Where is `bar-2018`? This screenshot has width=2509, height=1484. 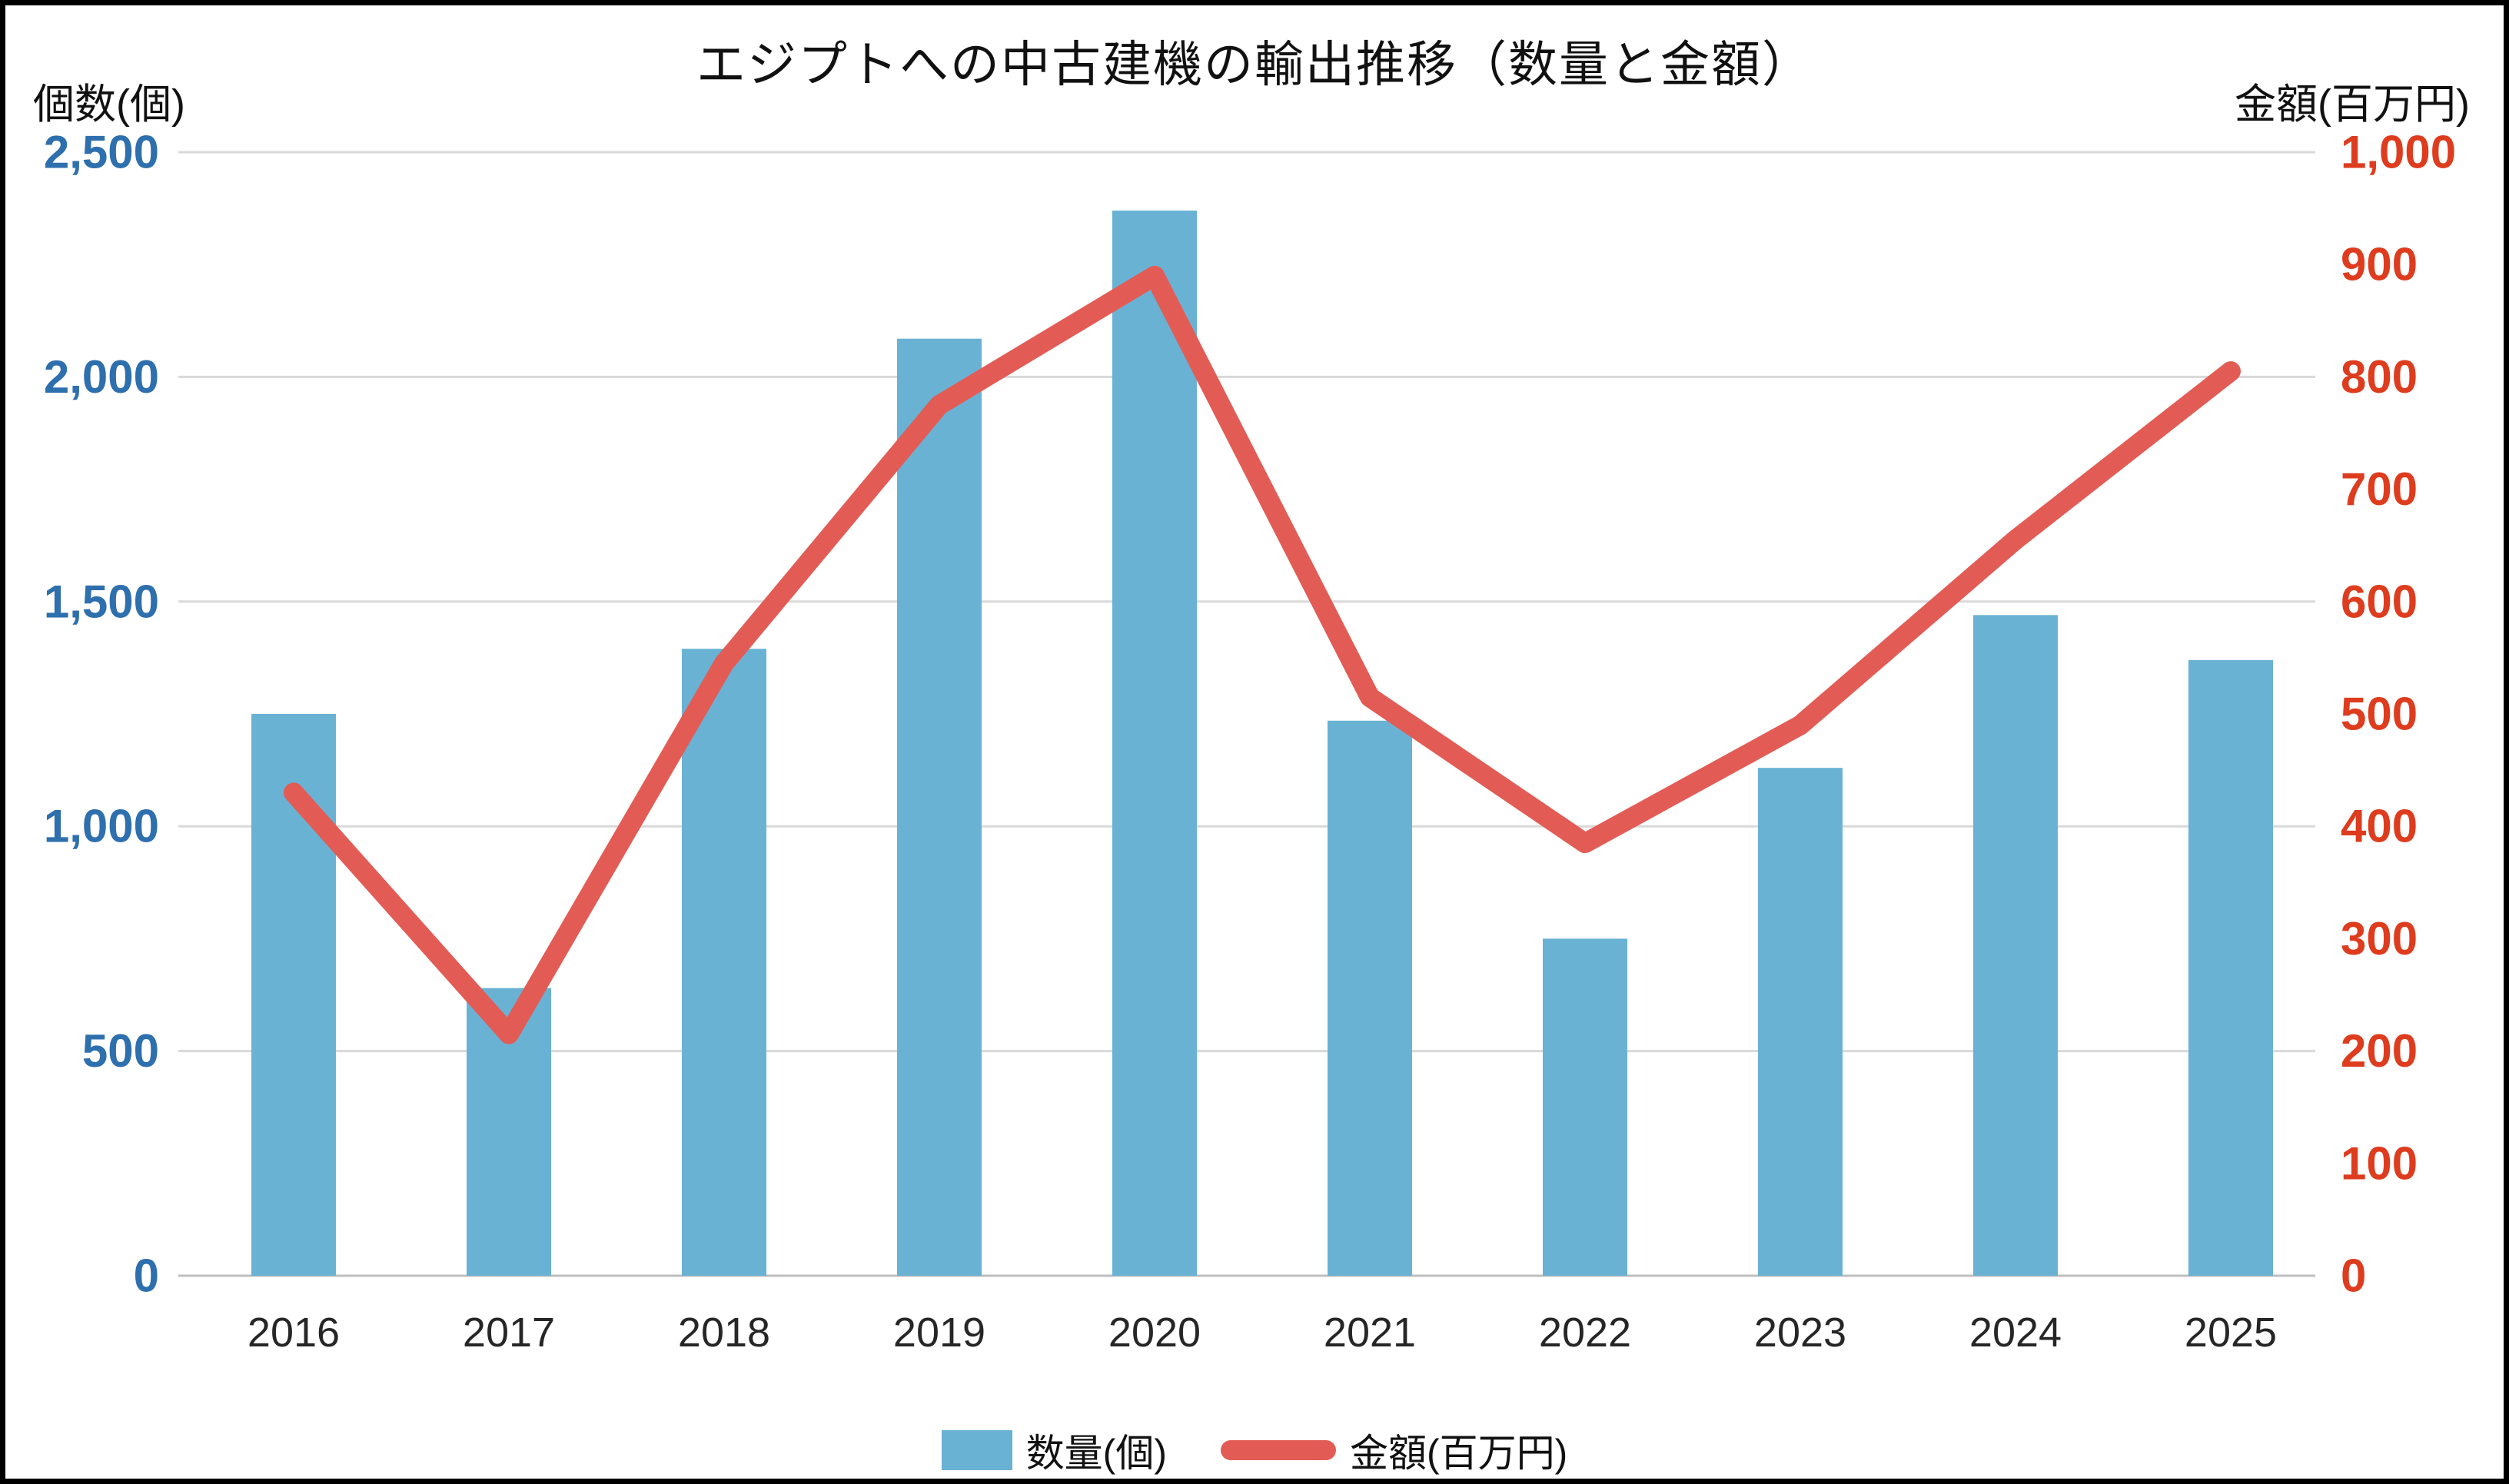
bar-2018 is located at coordinates (724, 962).